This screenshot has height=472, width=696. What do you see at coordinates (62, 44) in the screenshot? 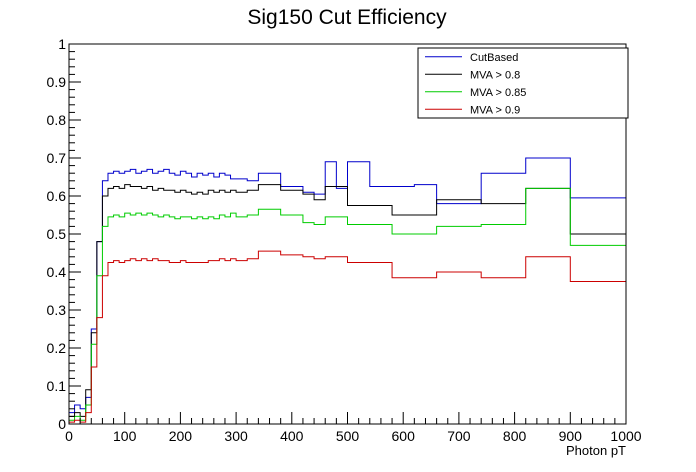
I see `y-tick-label: 1` at bounding box center [62, 44].